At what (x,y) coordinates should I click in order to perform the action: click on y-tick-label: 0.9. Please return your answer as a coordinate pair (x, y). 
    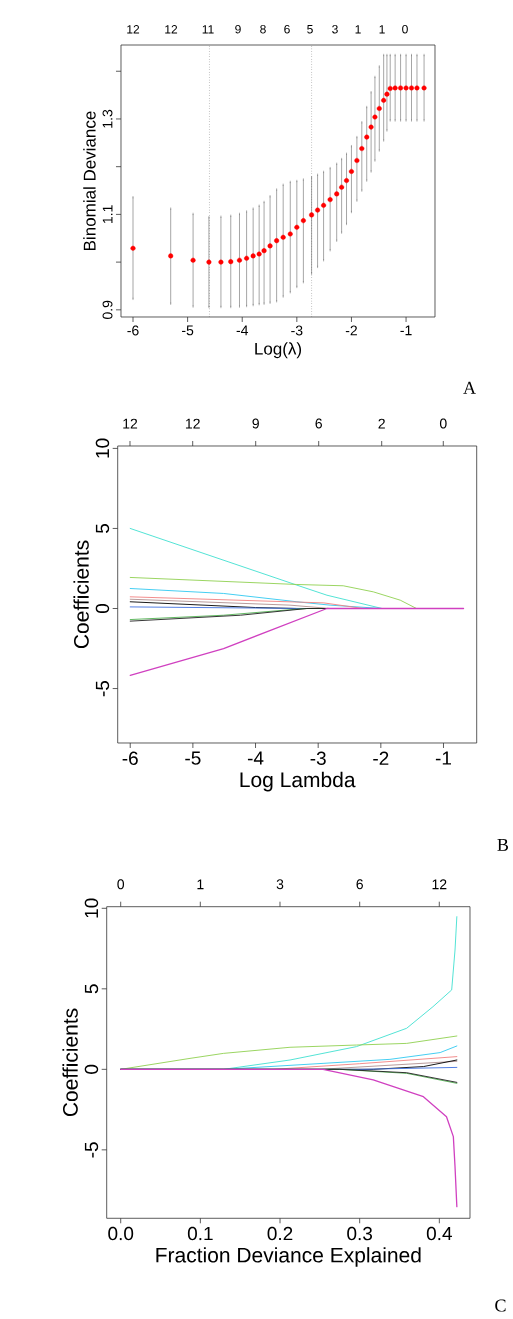
    Looking at the image, I should click on (107, 310).